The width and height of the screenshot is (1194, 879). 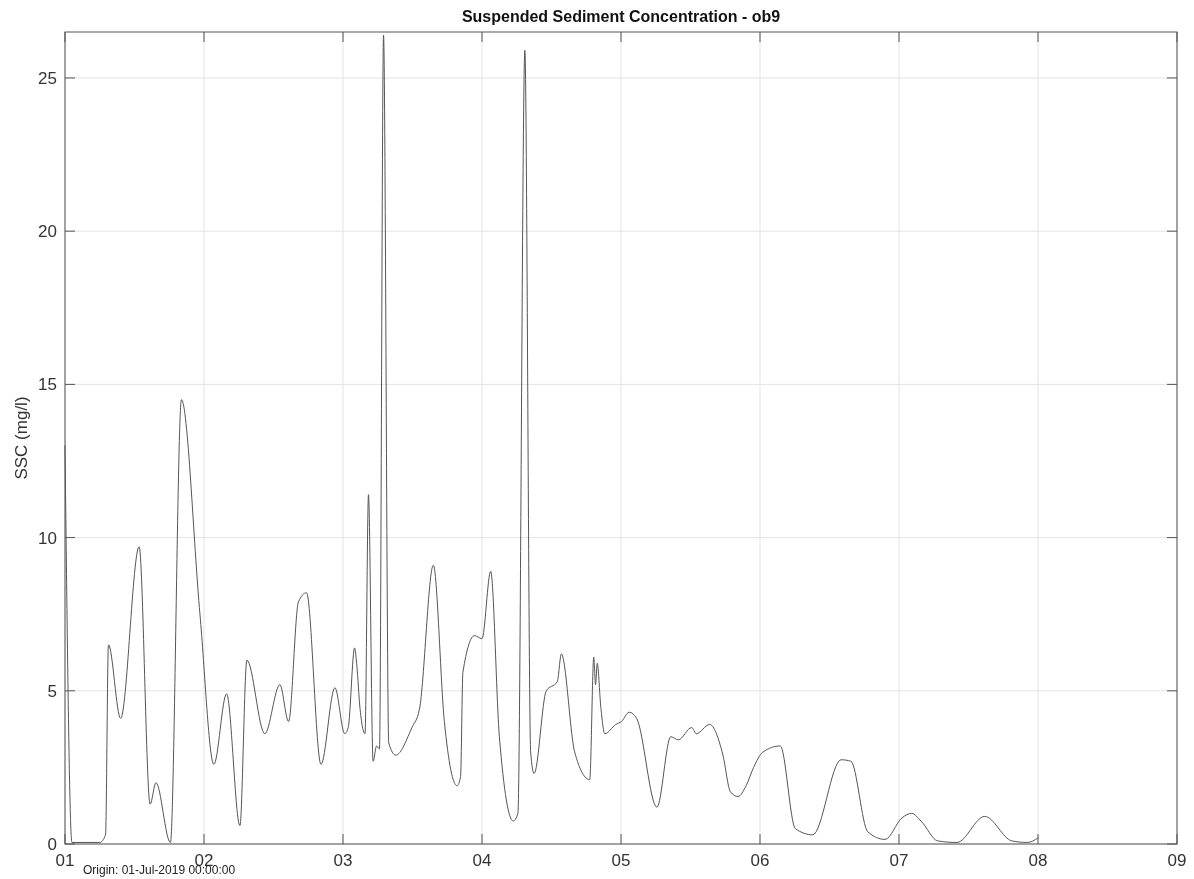 I want to click on x-tick-label: 01, so click(x=65, y=860).